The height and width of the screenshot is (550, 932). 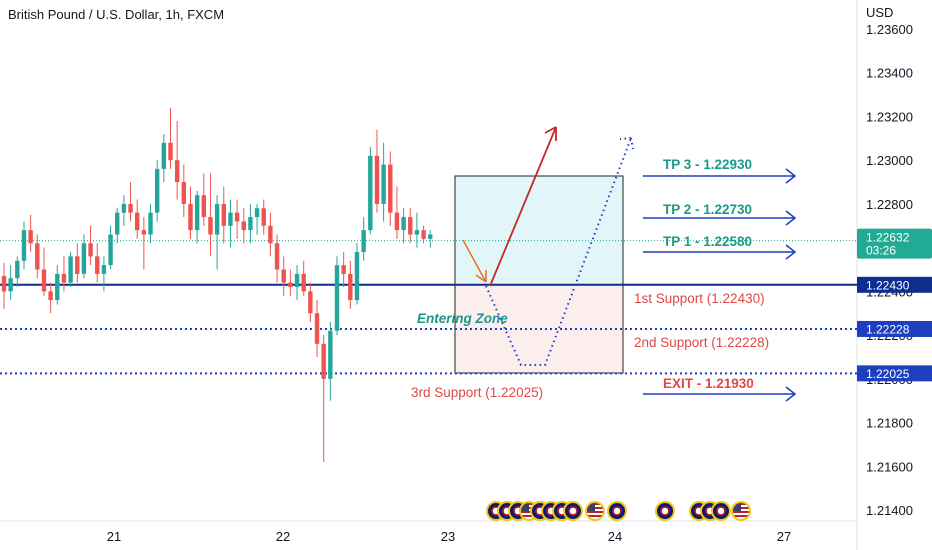 I want to click on x-tick-label: 22, so click(x=283, y=536).